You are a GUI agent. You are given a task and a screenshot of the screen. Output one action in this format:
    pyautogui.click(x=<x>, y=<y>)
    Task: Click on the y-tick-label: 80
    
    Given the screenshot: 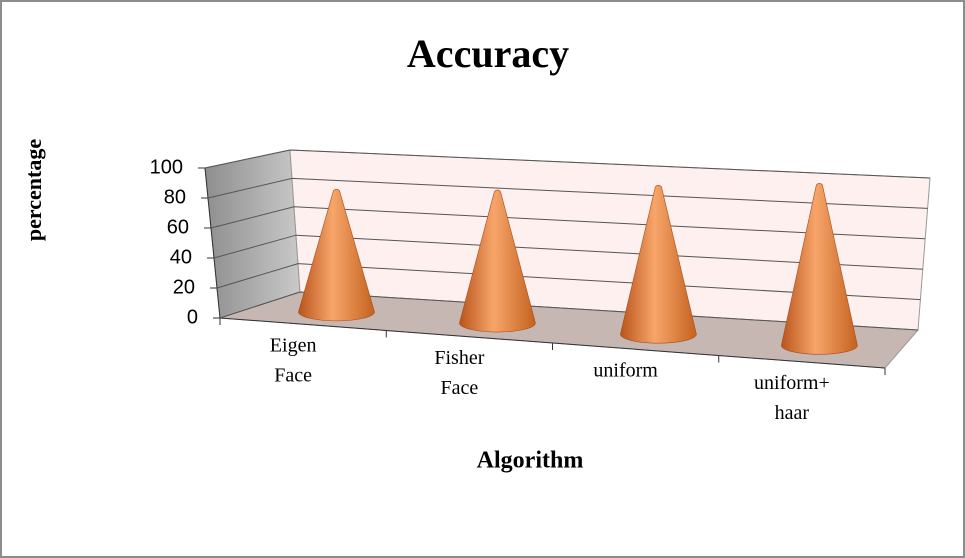 What is the action you would take?
    pyautogui.click(x=175, y=197)
    